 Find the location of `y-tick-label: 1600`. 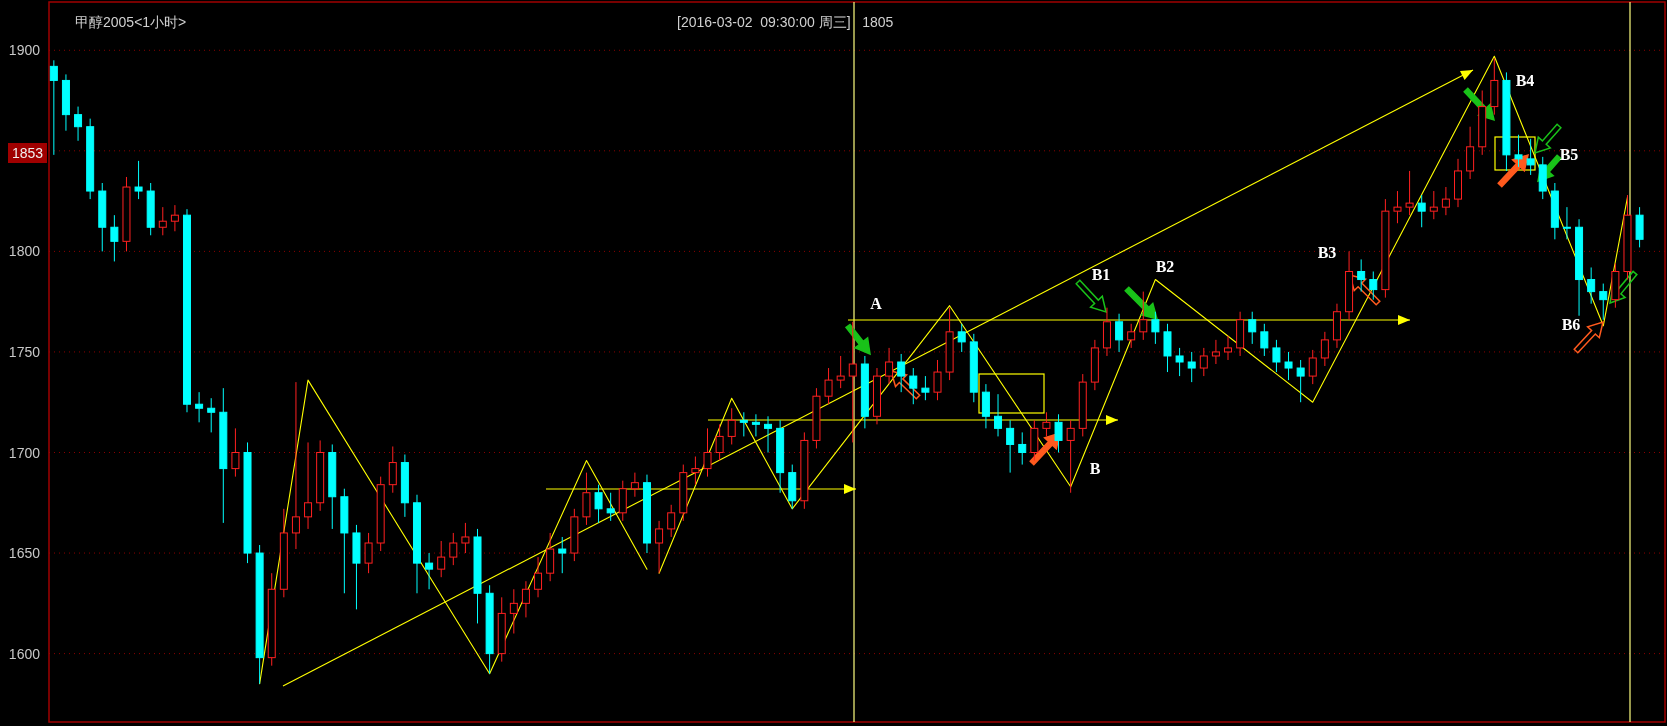

y-tick-label: 1600 is located at coordinates (24, 653).